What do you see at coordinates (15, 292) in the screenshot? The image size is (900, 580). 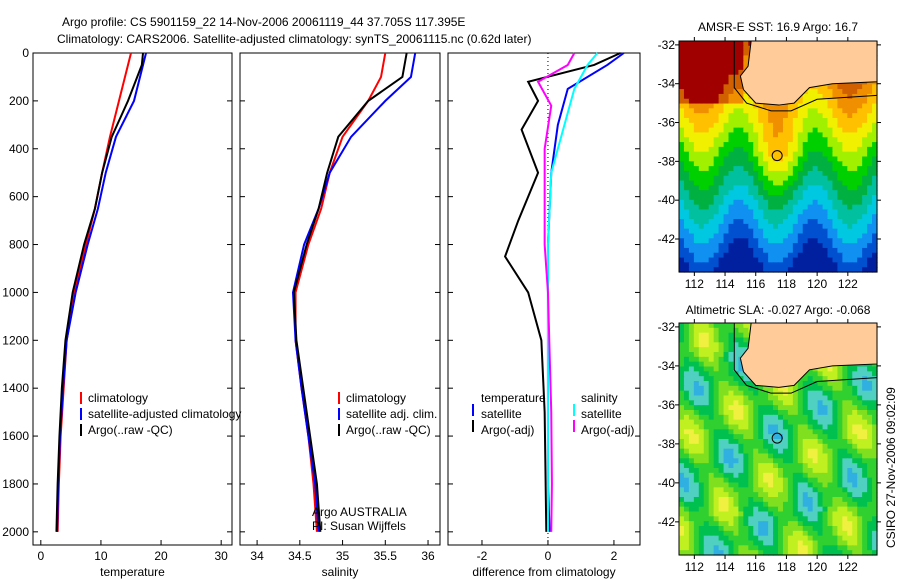 I see `y-tick-label: 1000` at bounding box center [15, 292].